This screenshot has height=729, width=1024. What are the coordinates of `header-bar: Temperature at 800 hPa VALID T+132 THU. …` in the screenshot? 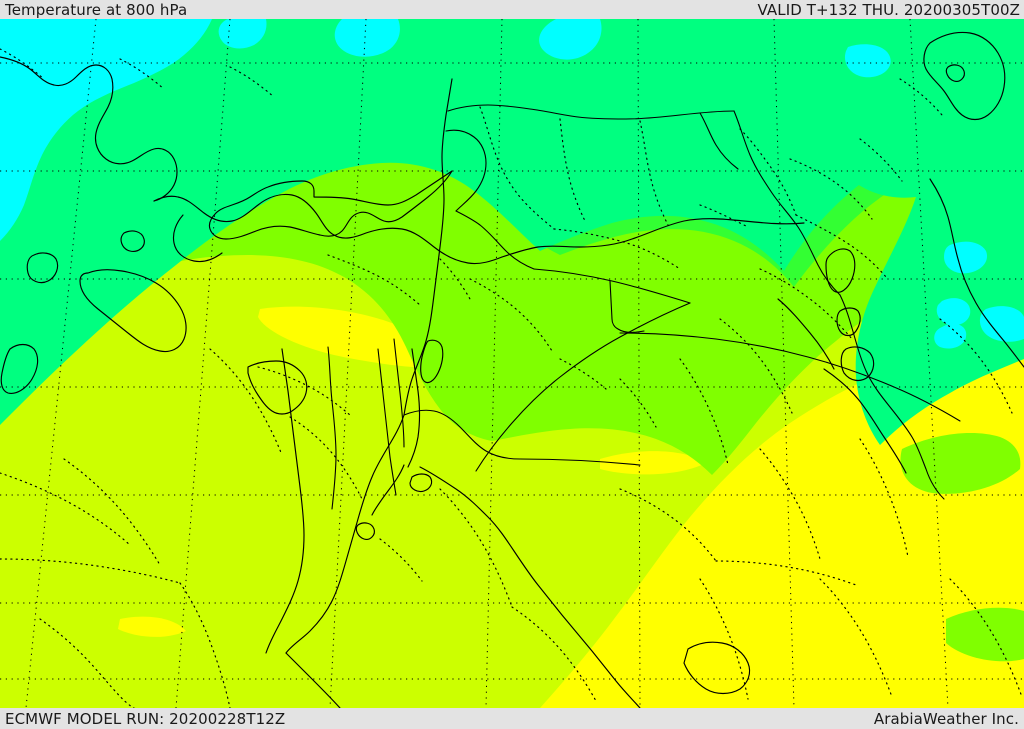 It's located at (512, 9).